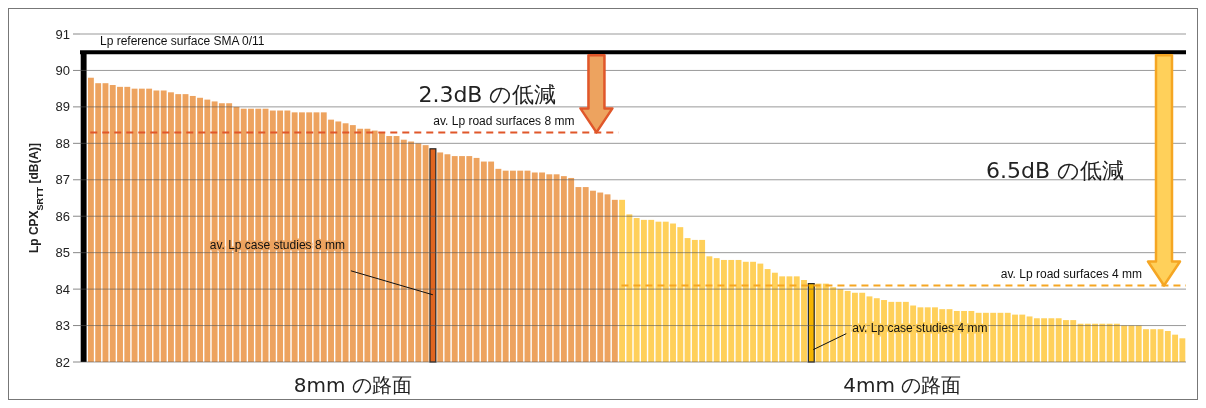 This screenshot has width=1206, height=408. What do you see at coordinates (62, 362) in the screenshot?
I see `y-tick-label: 82` at bounding box center [62, 362].